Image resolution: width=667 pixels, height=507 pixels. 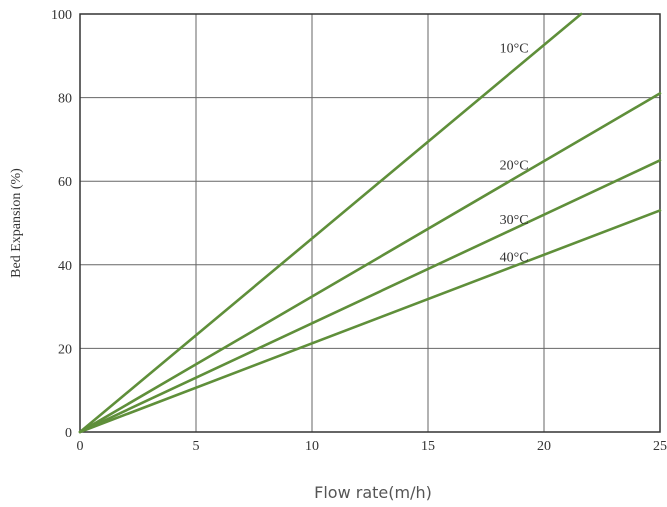 I want to click on series-label: 10°C, so click(x=514, y=48).